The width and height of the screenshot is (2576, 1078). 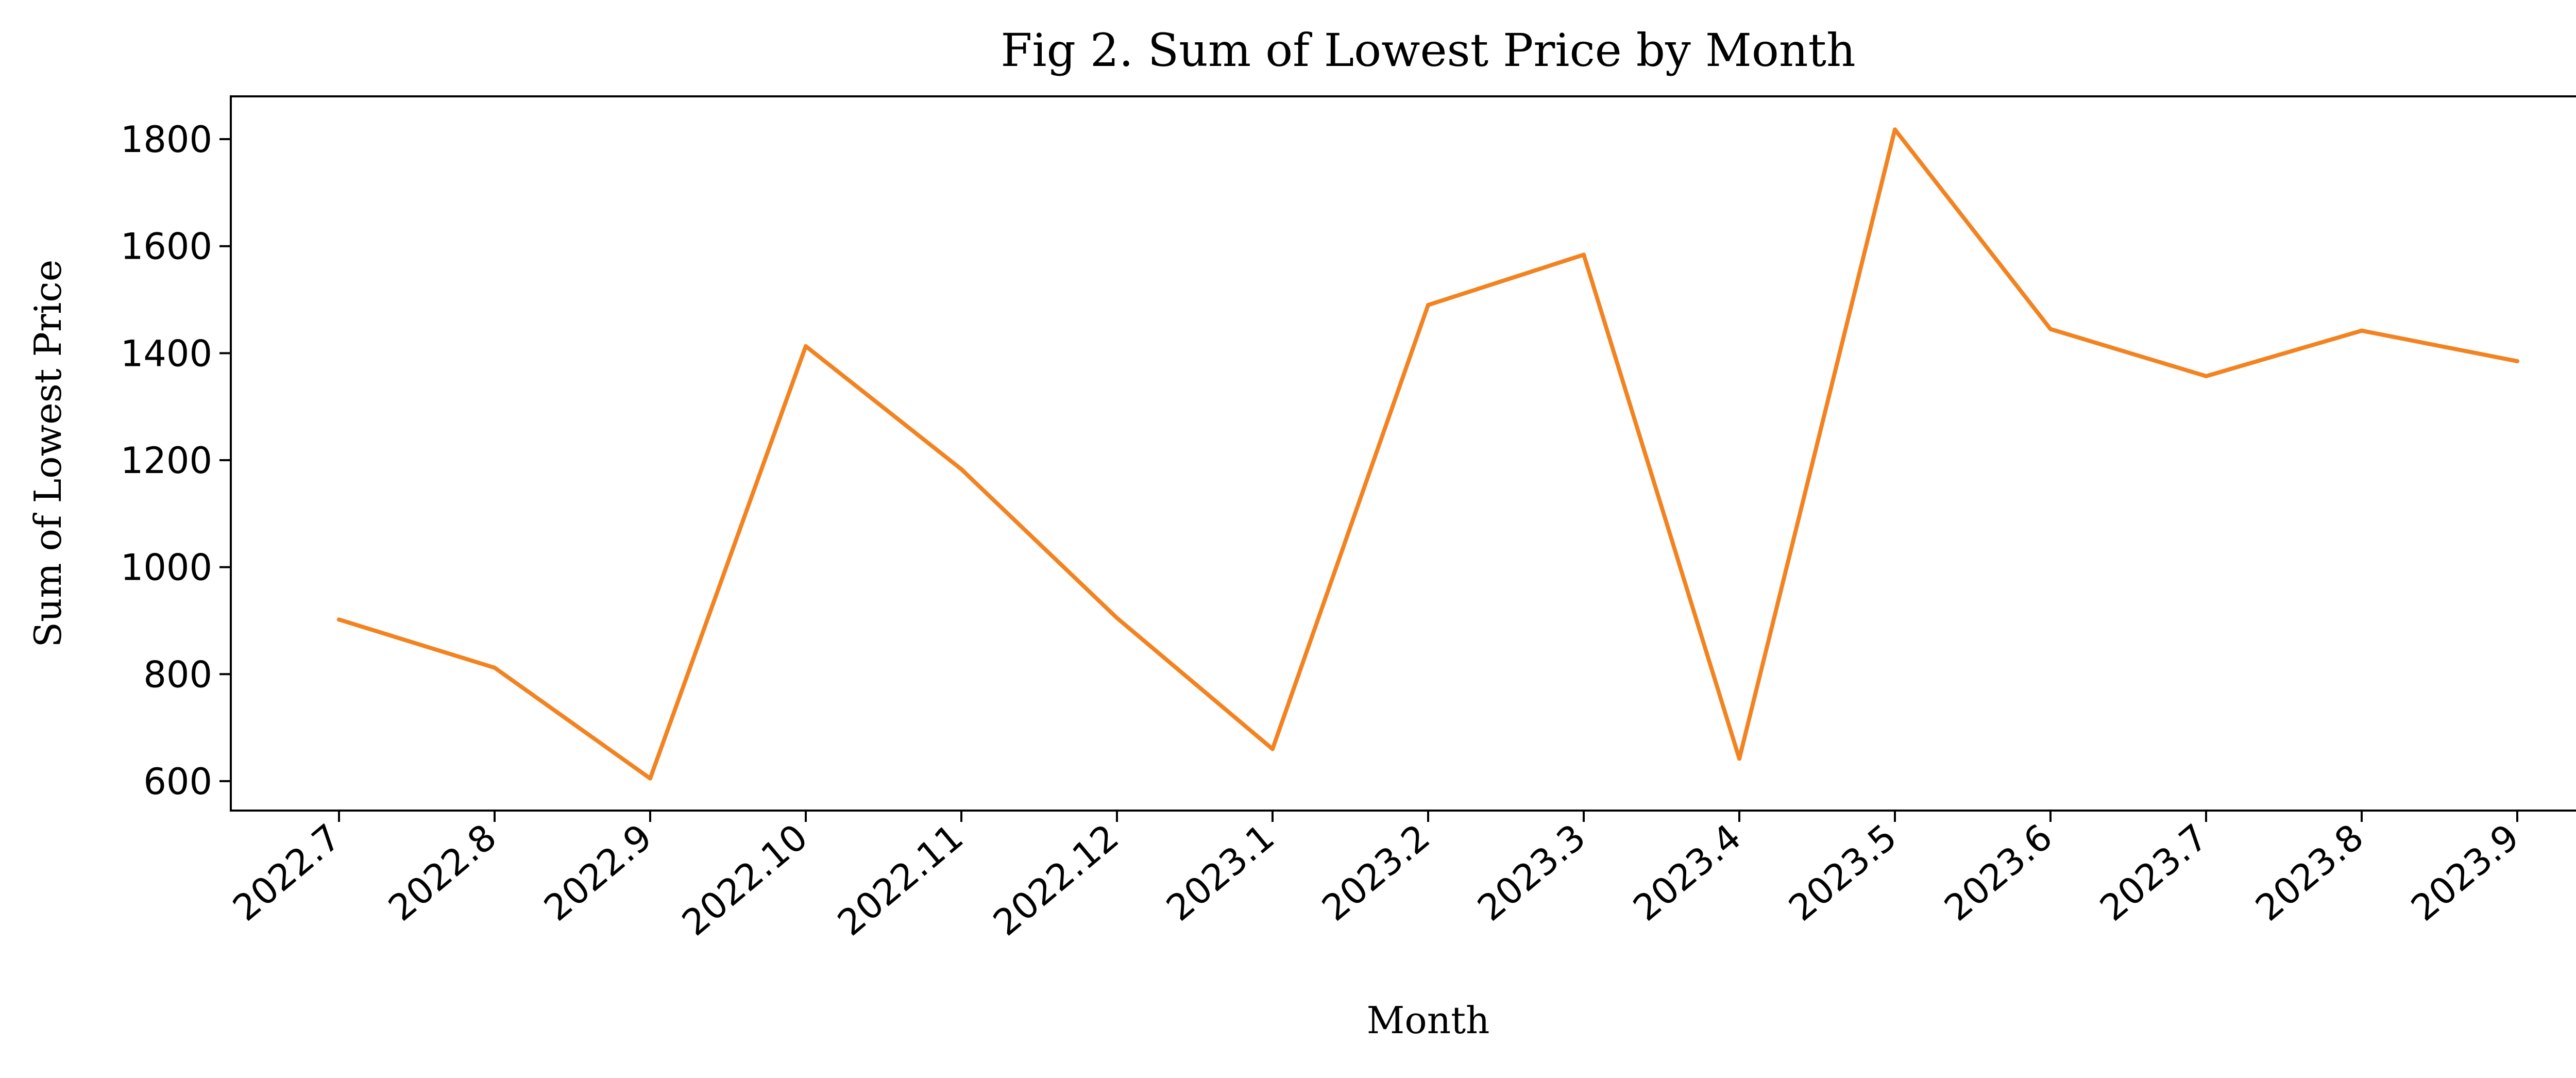 I want to click on x-tick-label: 2023.6, so click(x=1998, y=872).